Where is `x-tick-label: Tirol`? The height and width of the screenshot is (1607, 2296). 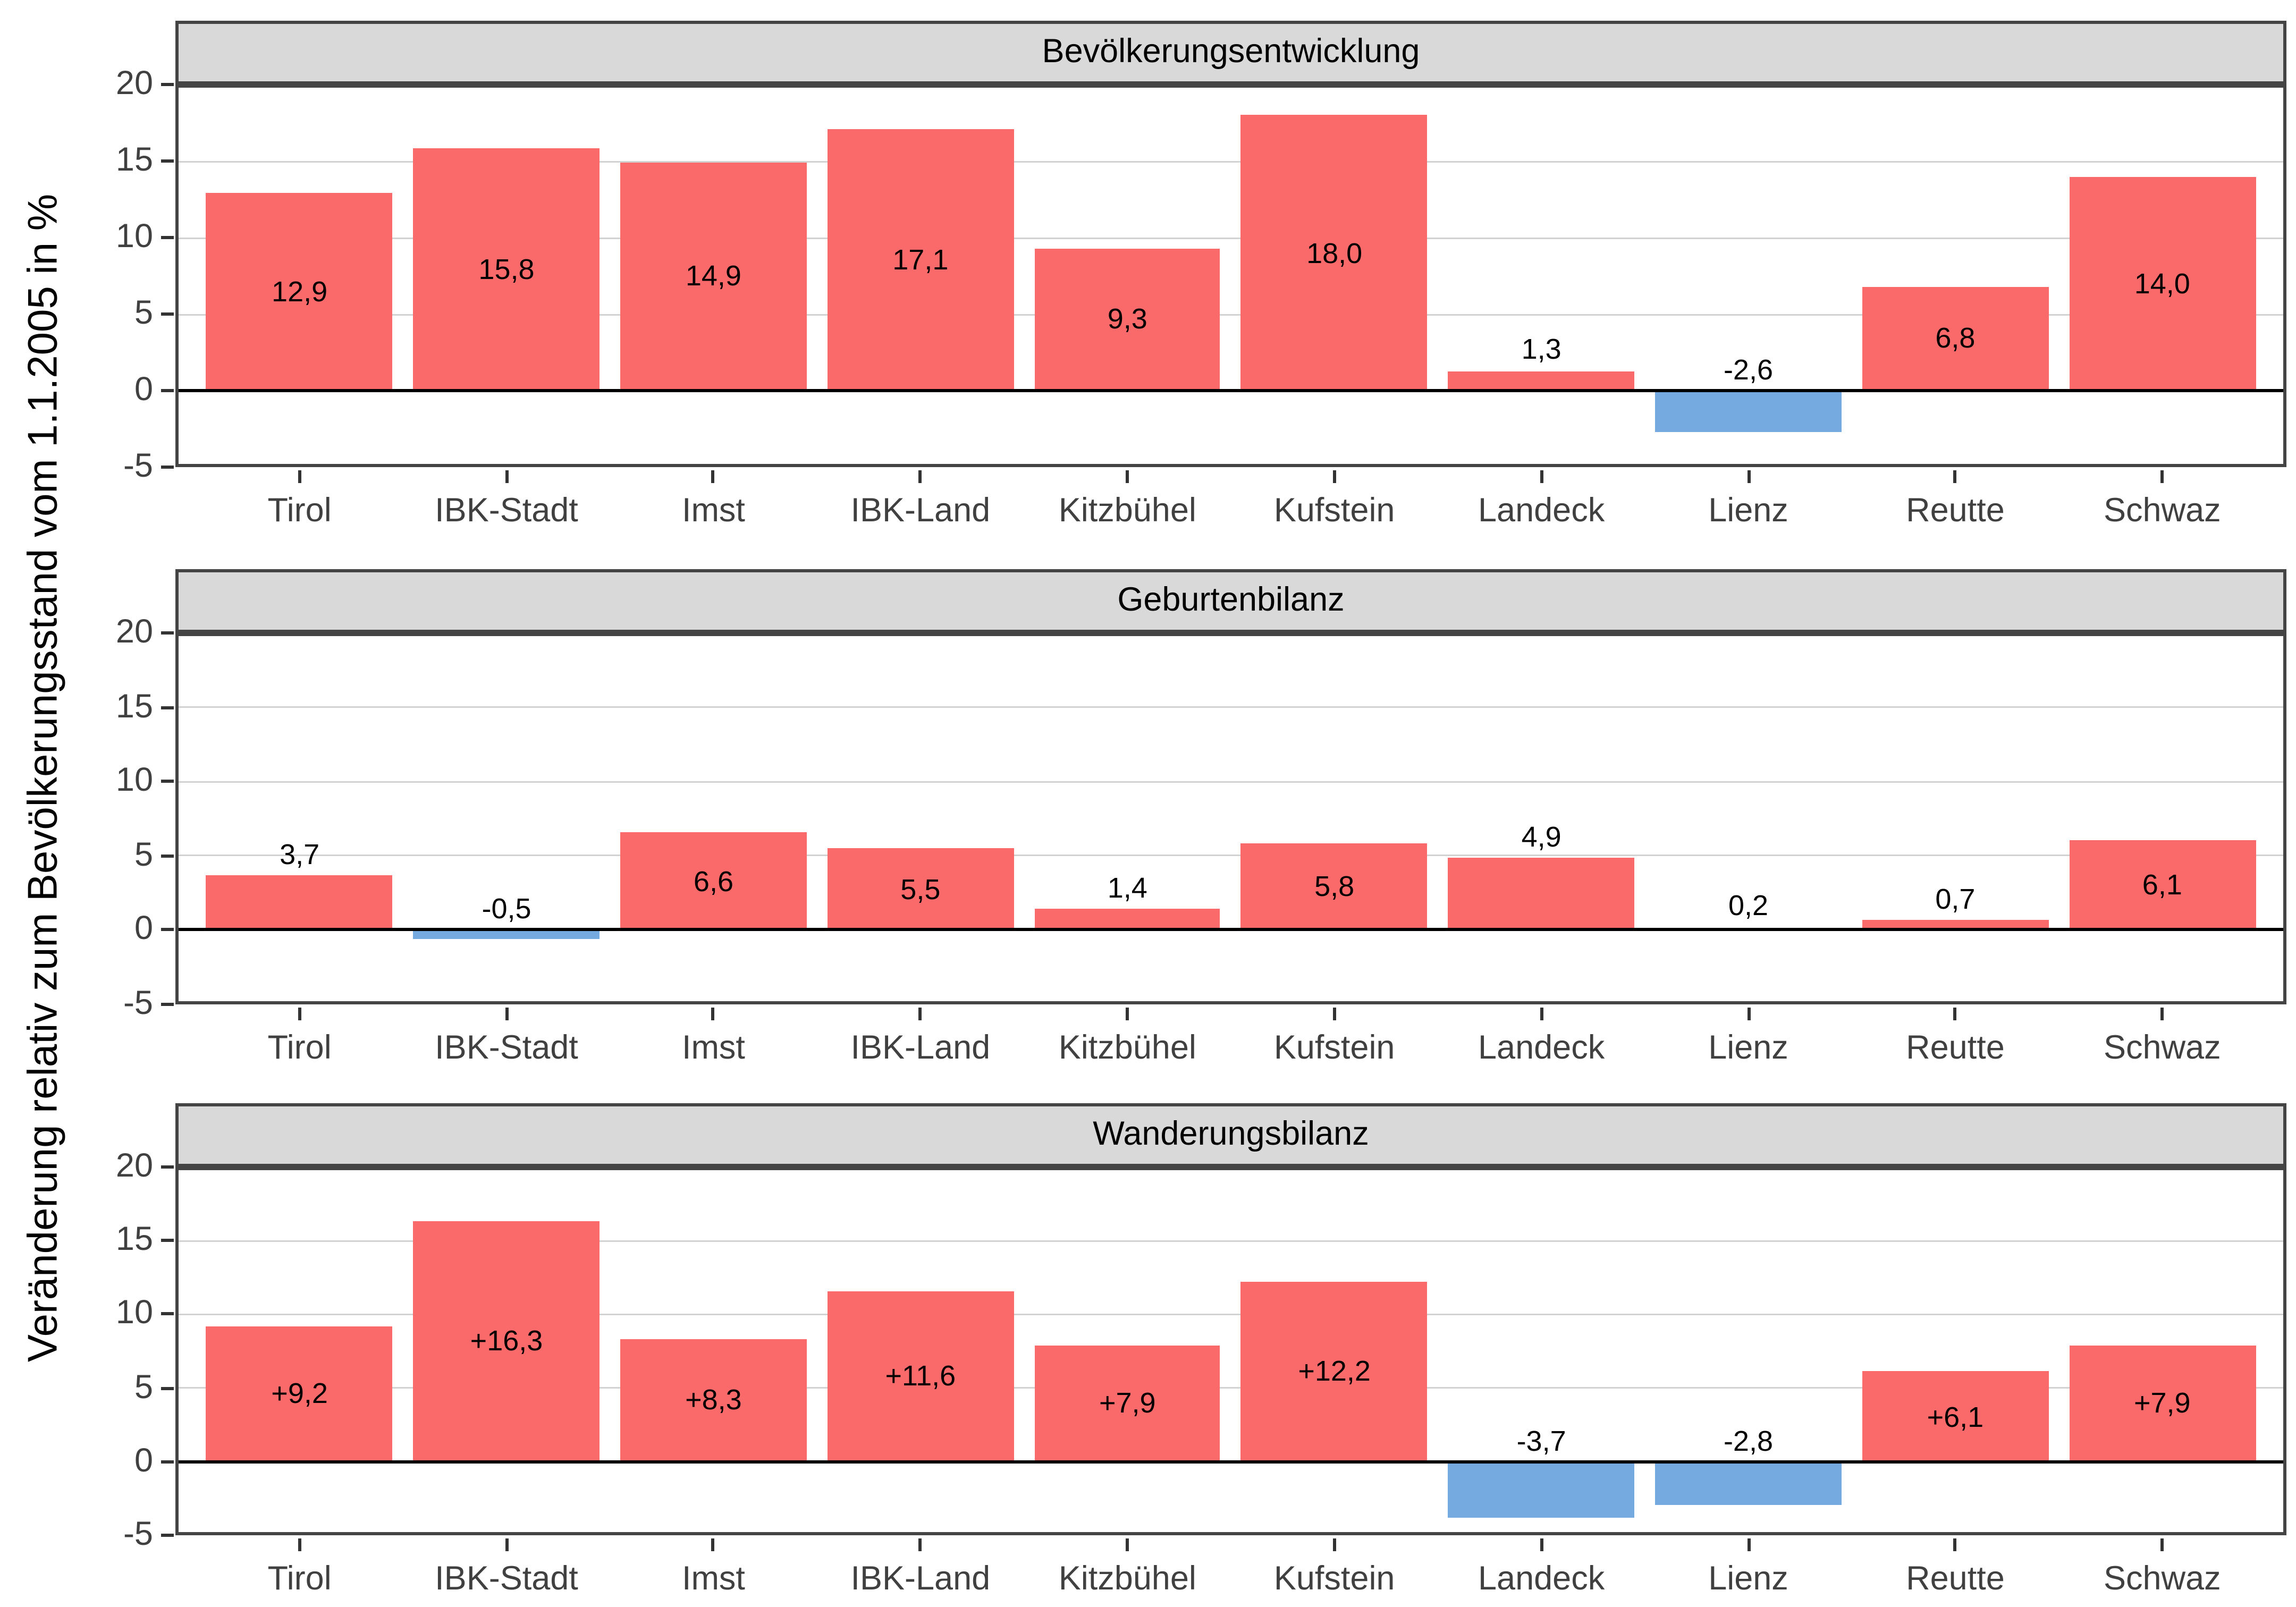 x-tick-label: Tirol is located at coordinates (299, 1049).